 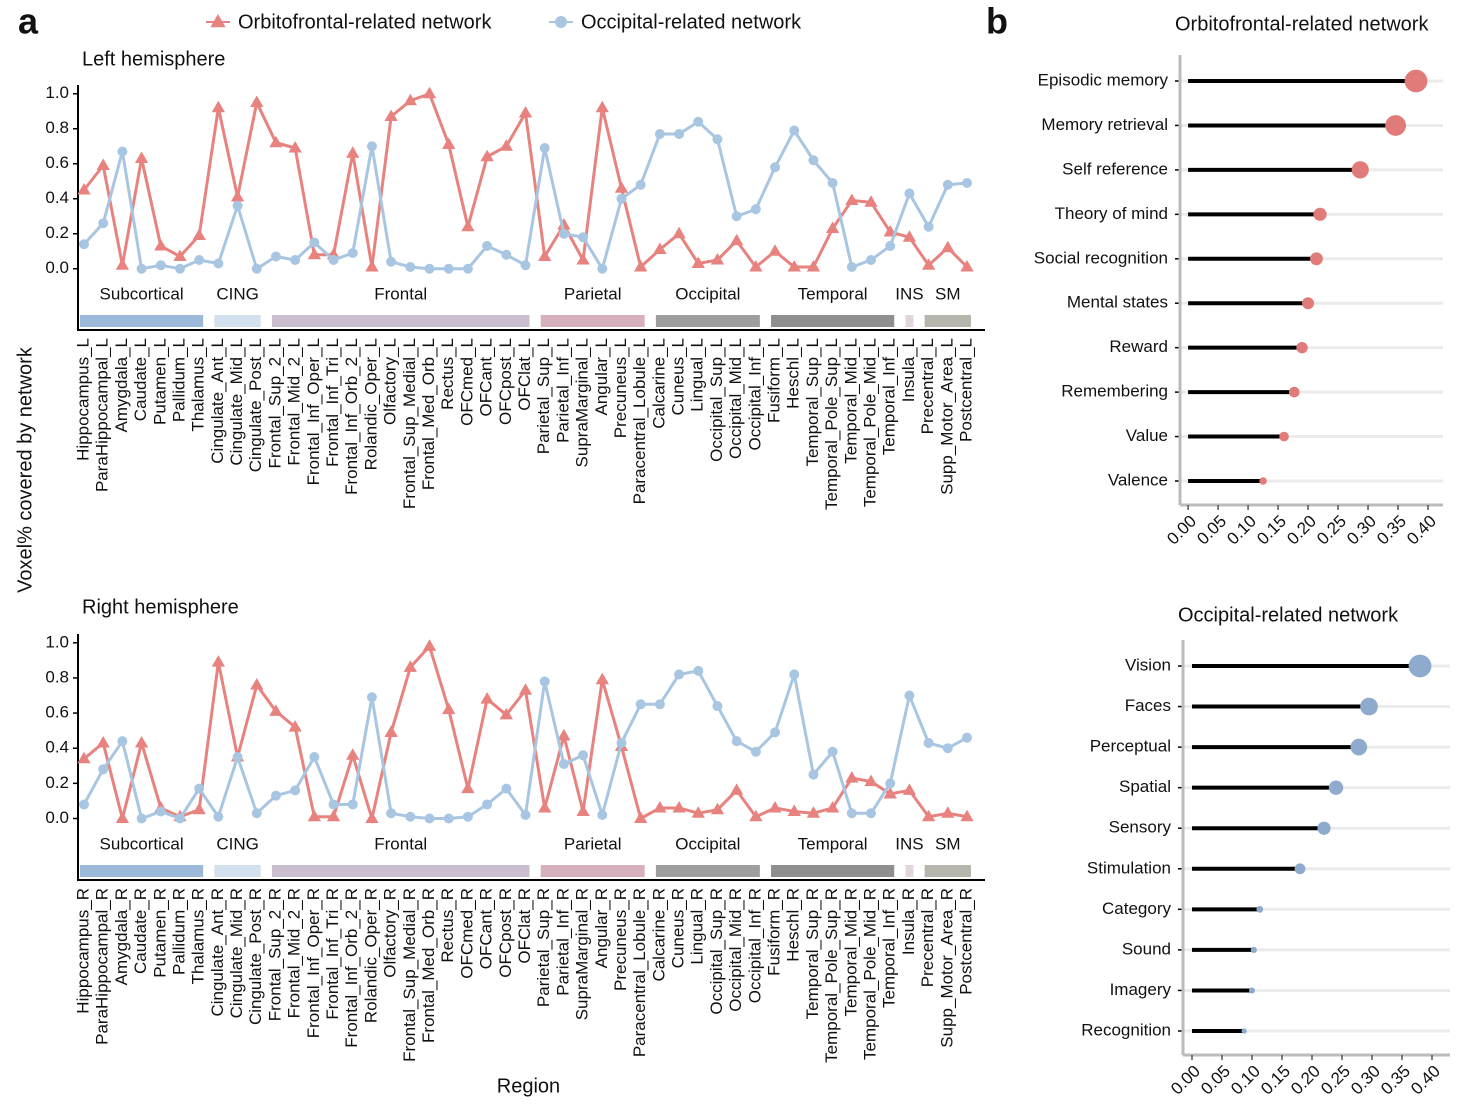 I want to click on y-tick-label: 0.0, so click(x=57, y=817).